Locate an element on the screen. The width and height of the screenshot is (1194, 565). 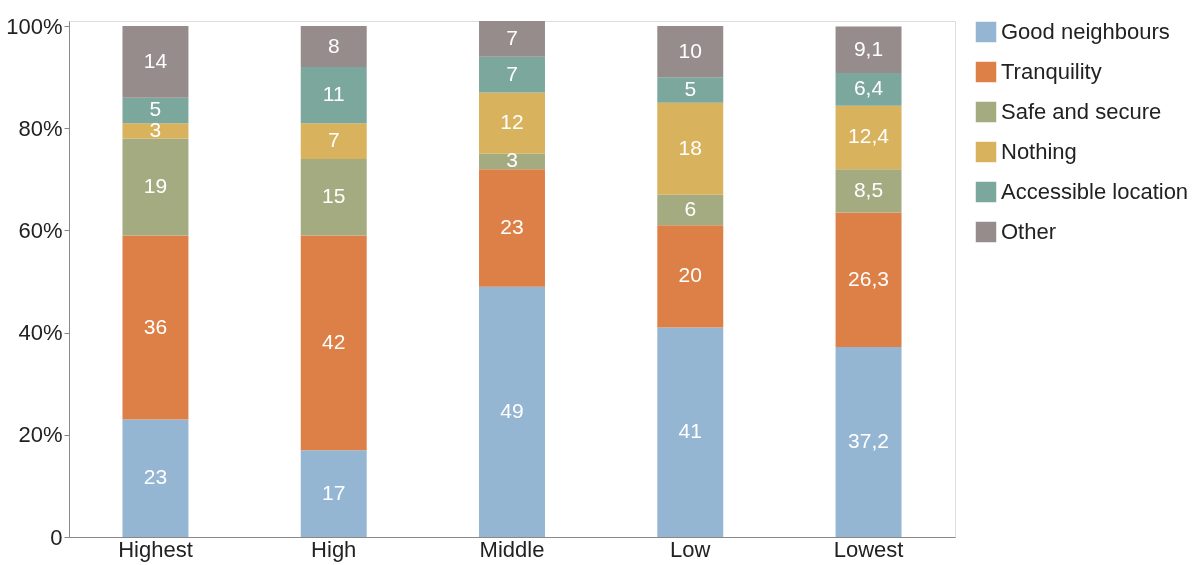
data-label: 49 is located at coordinates (512, 410).